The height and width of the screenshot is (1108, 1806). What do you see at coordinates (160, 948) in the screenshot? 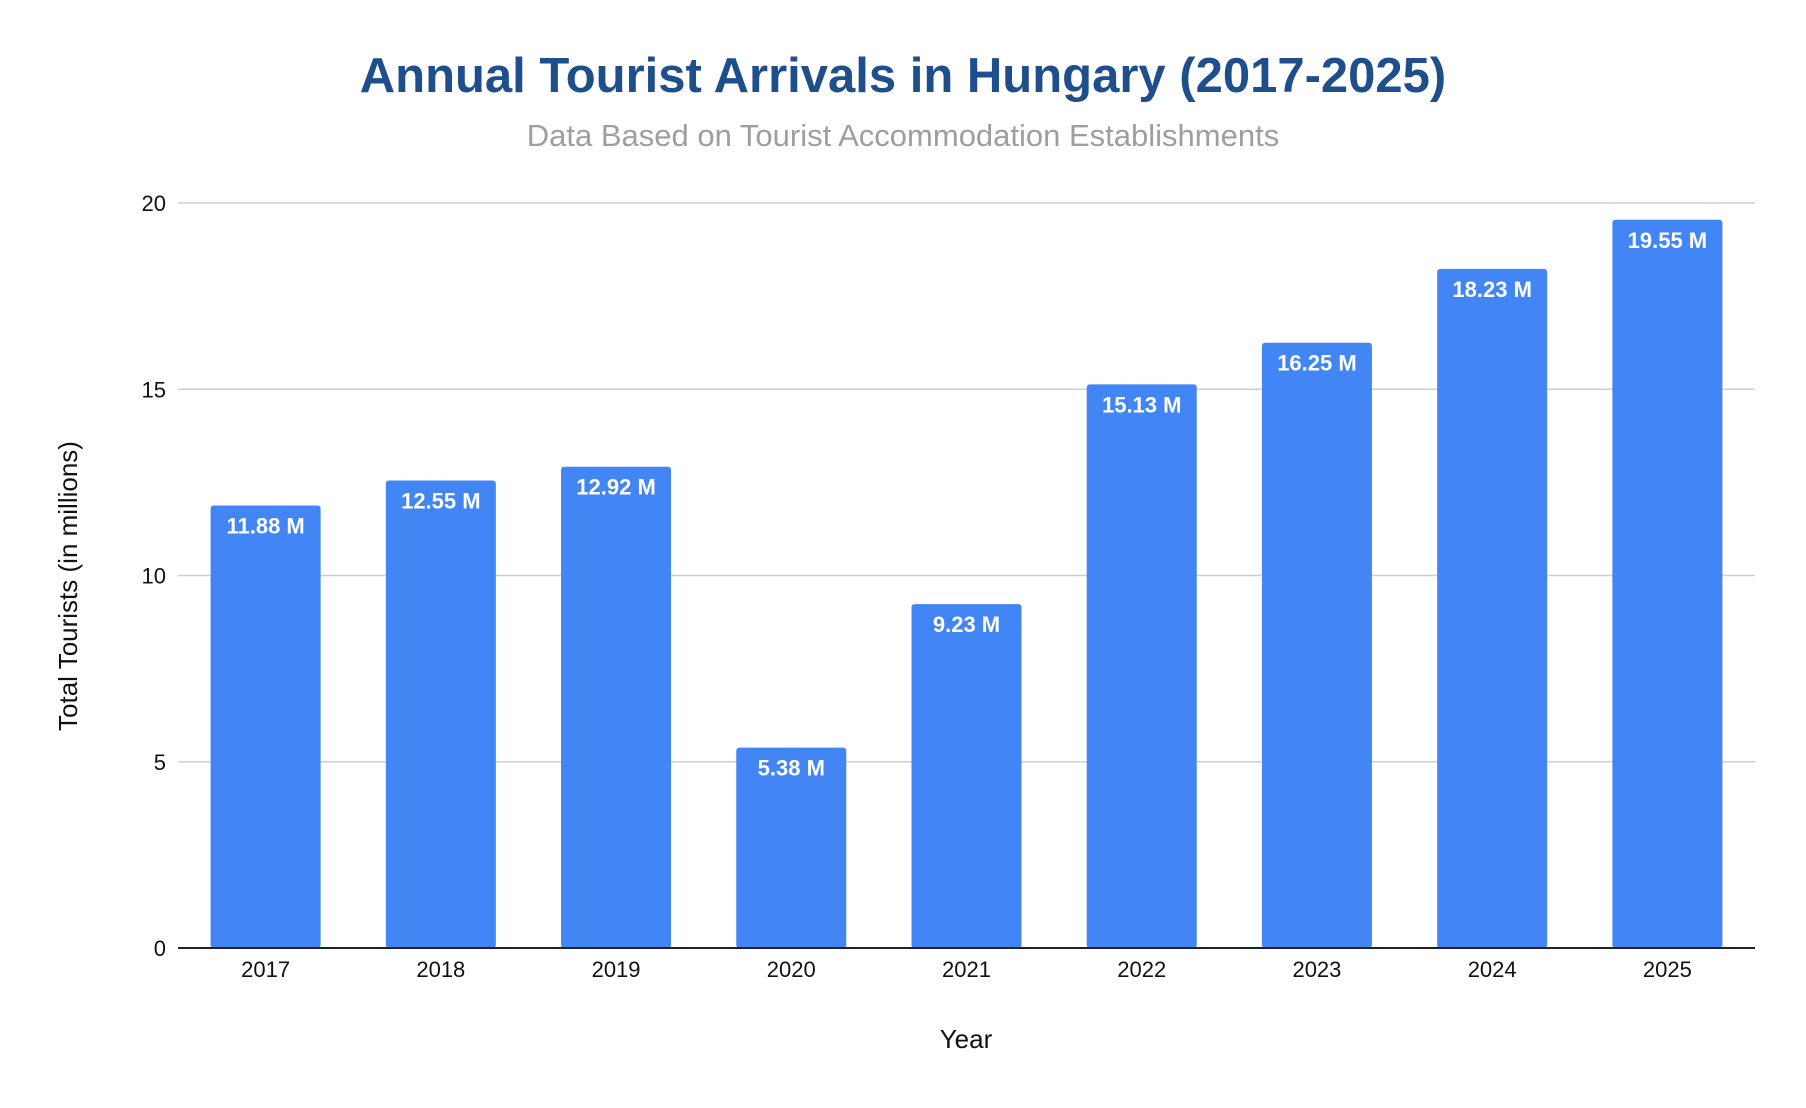
I see `y-tick-label: 0` at bounding box center [160, 948].